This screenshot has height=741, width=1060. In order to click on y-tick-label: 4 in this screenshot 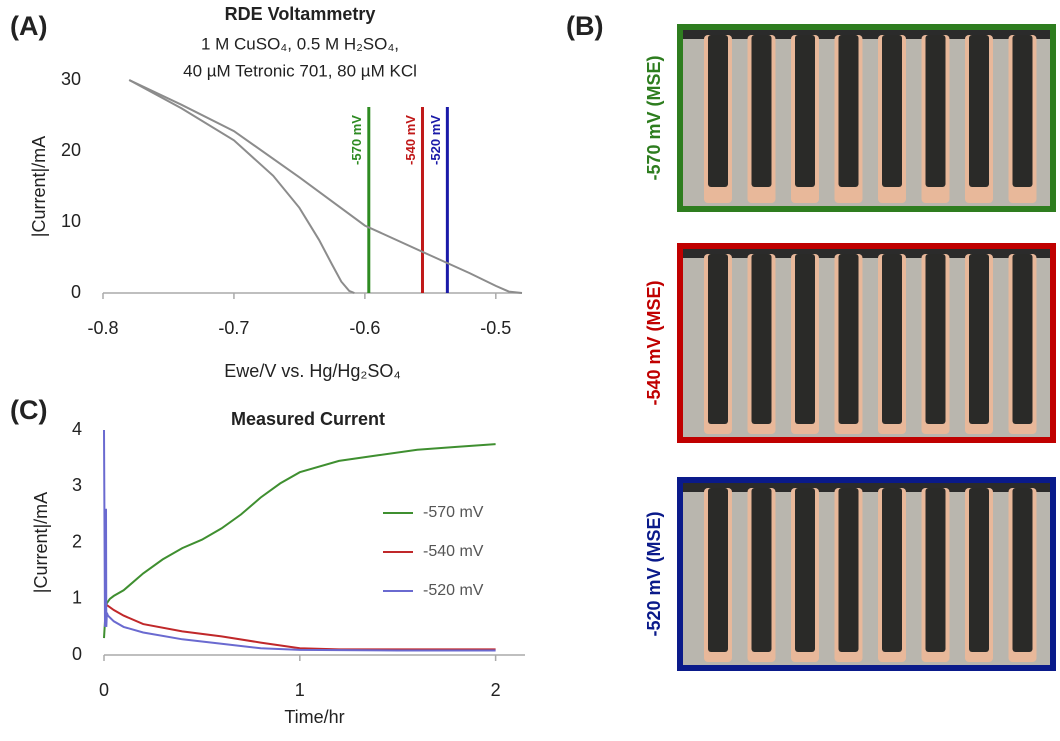, I will do `click(77, 429)`.